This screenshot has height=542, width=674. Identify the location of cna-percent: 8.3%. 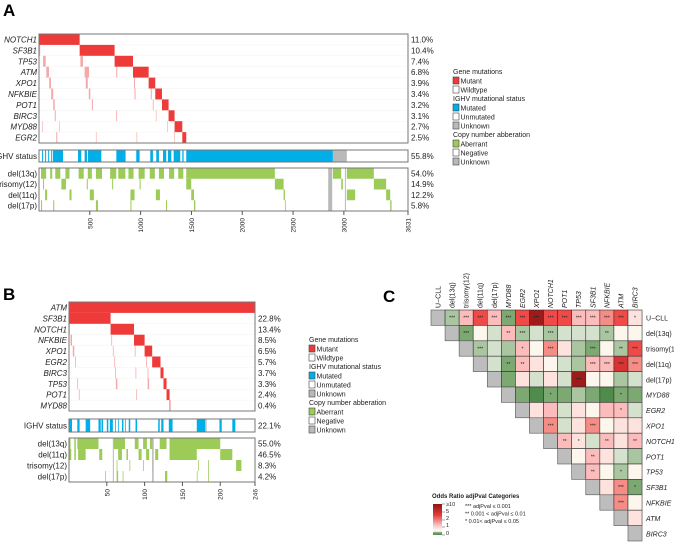
(267, 466).